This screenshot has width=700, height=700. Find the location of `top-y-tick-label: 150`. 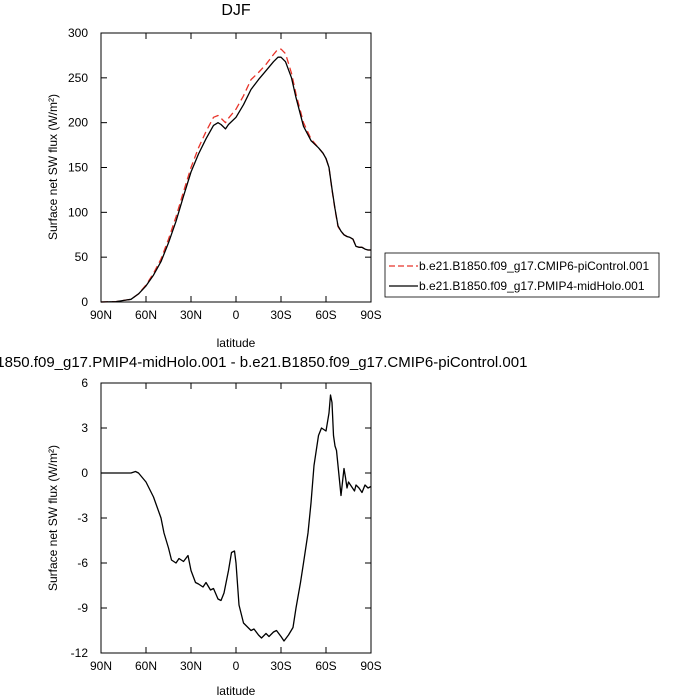

top-y-tick-label: 150 is located at coordinates (78, 168).